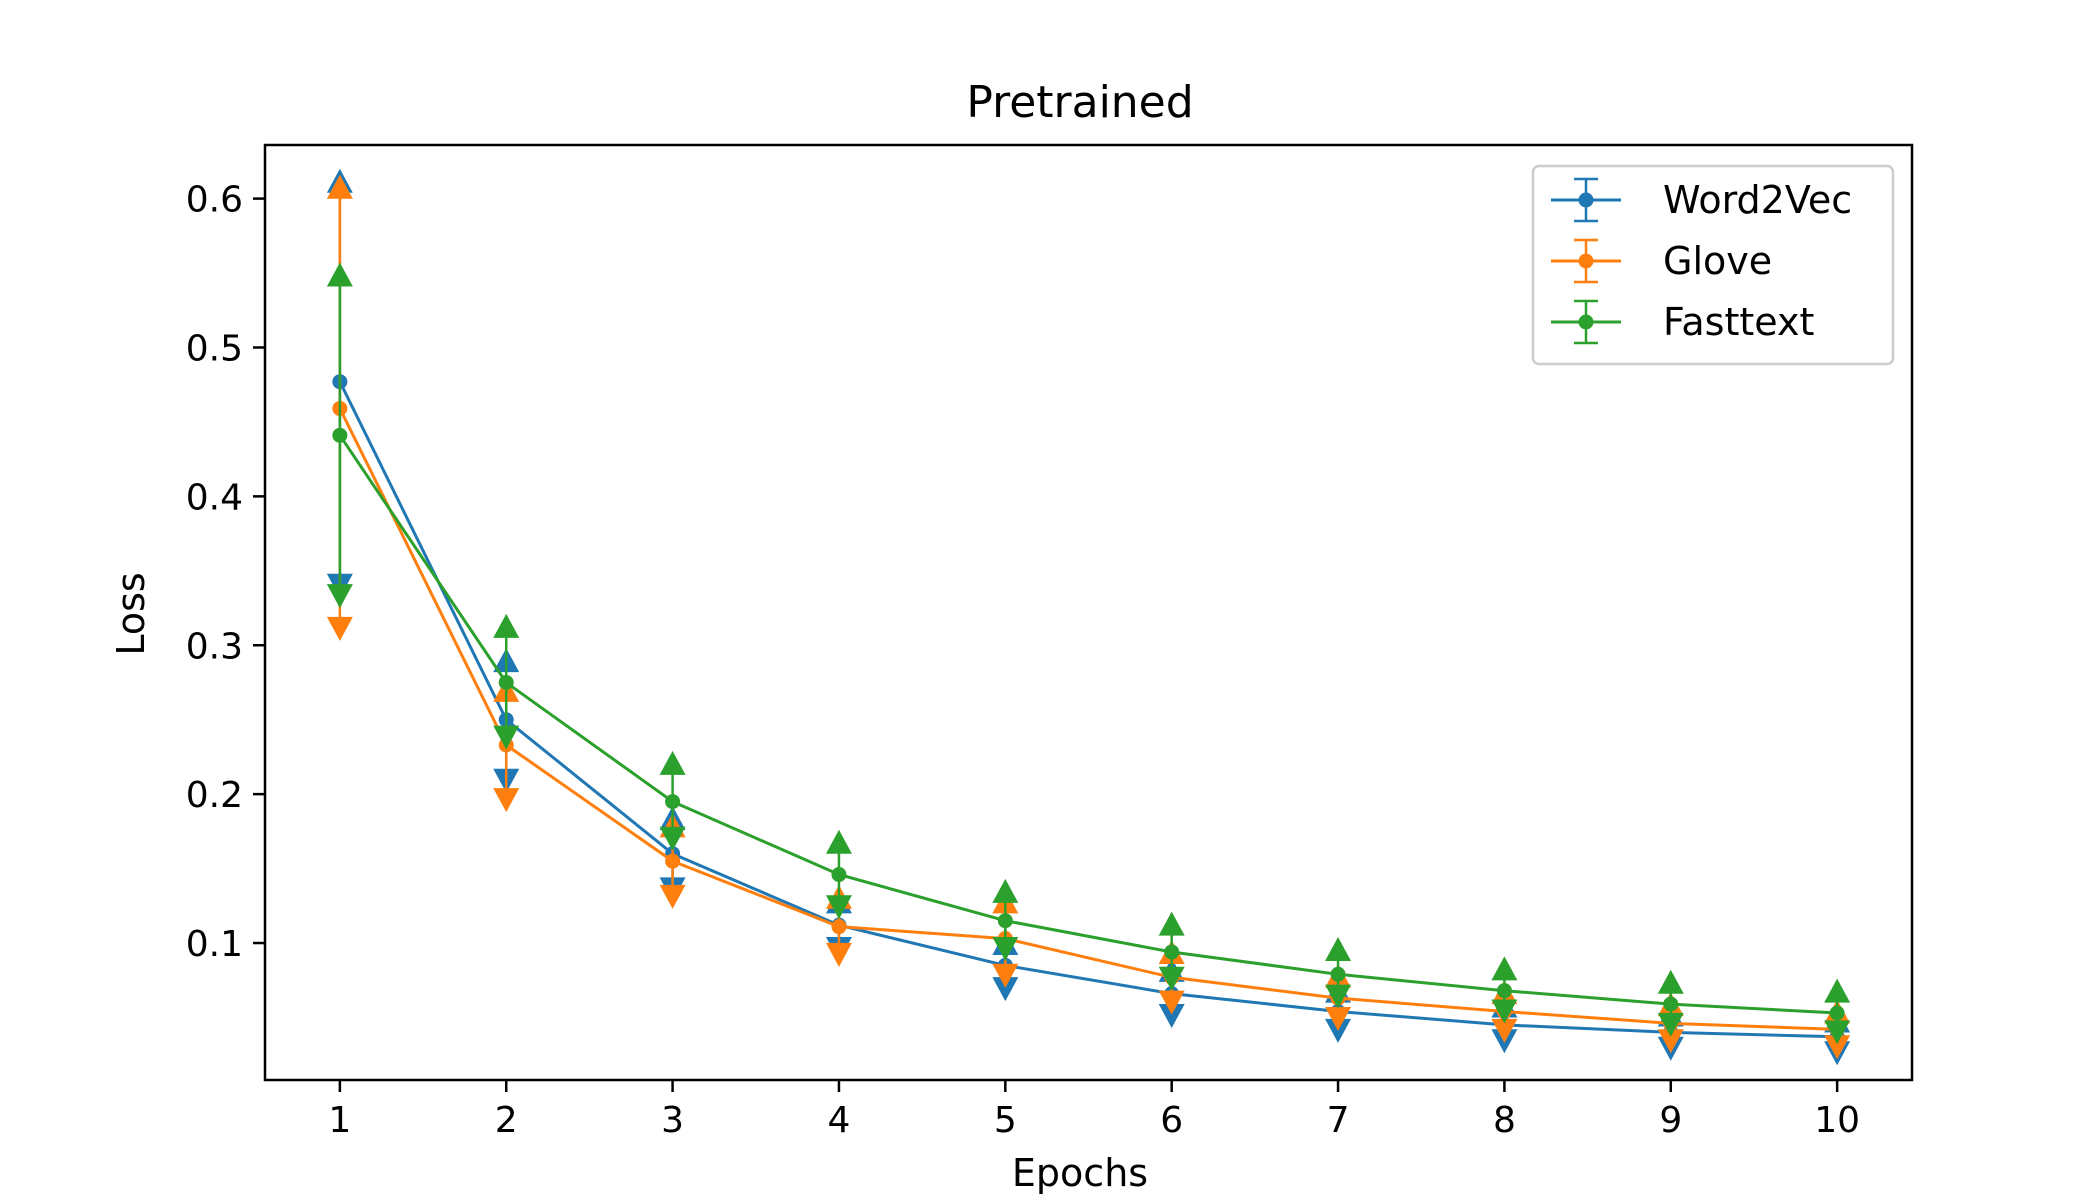 The height and width of the screenshot is (1200, 2100). Describe the element at coordinates (214, 200) in the screenshot. I see `y-tick-label: 0.6` at that location.